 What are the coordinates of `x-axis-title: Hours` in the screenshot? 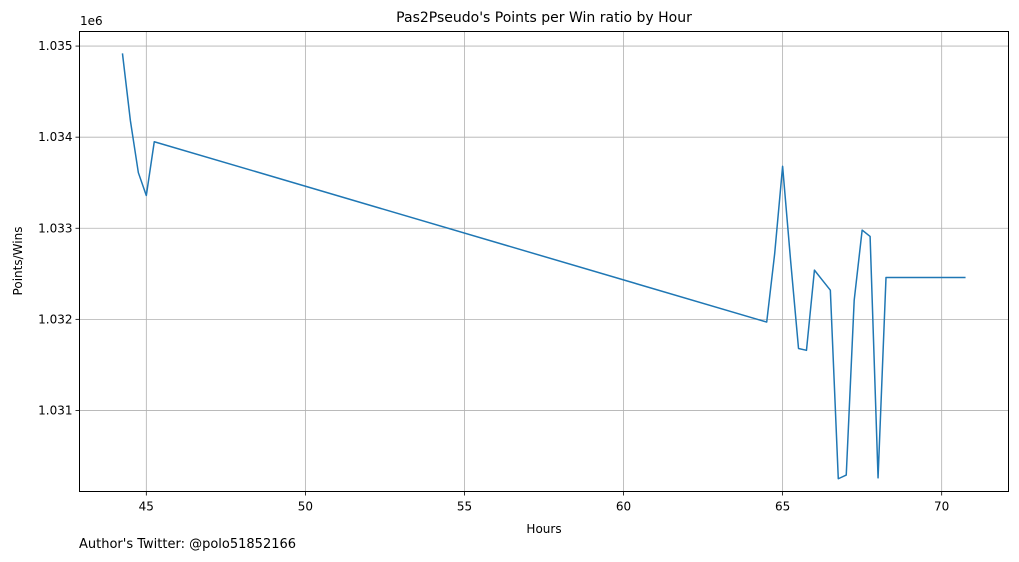 It's located at (543, 529).